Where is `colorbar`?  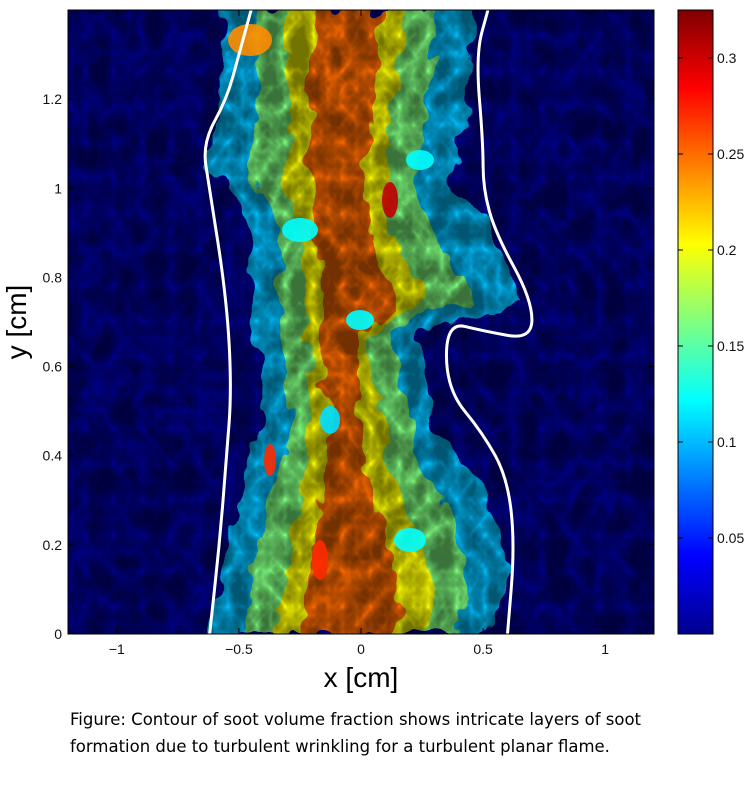
colorbar is located at coordinates (695, 322).